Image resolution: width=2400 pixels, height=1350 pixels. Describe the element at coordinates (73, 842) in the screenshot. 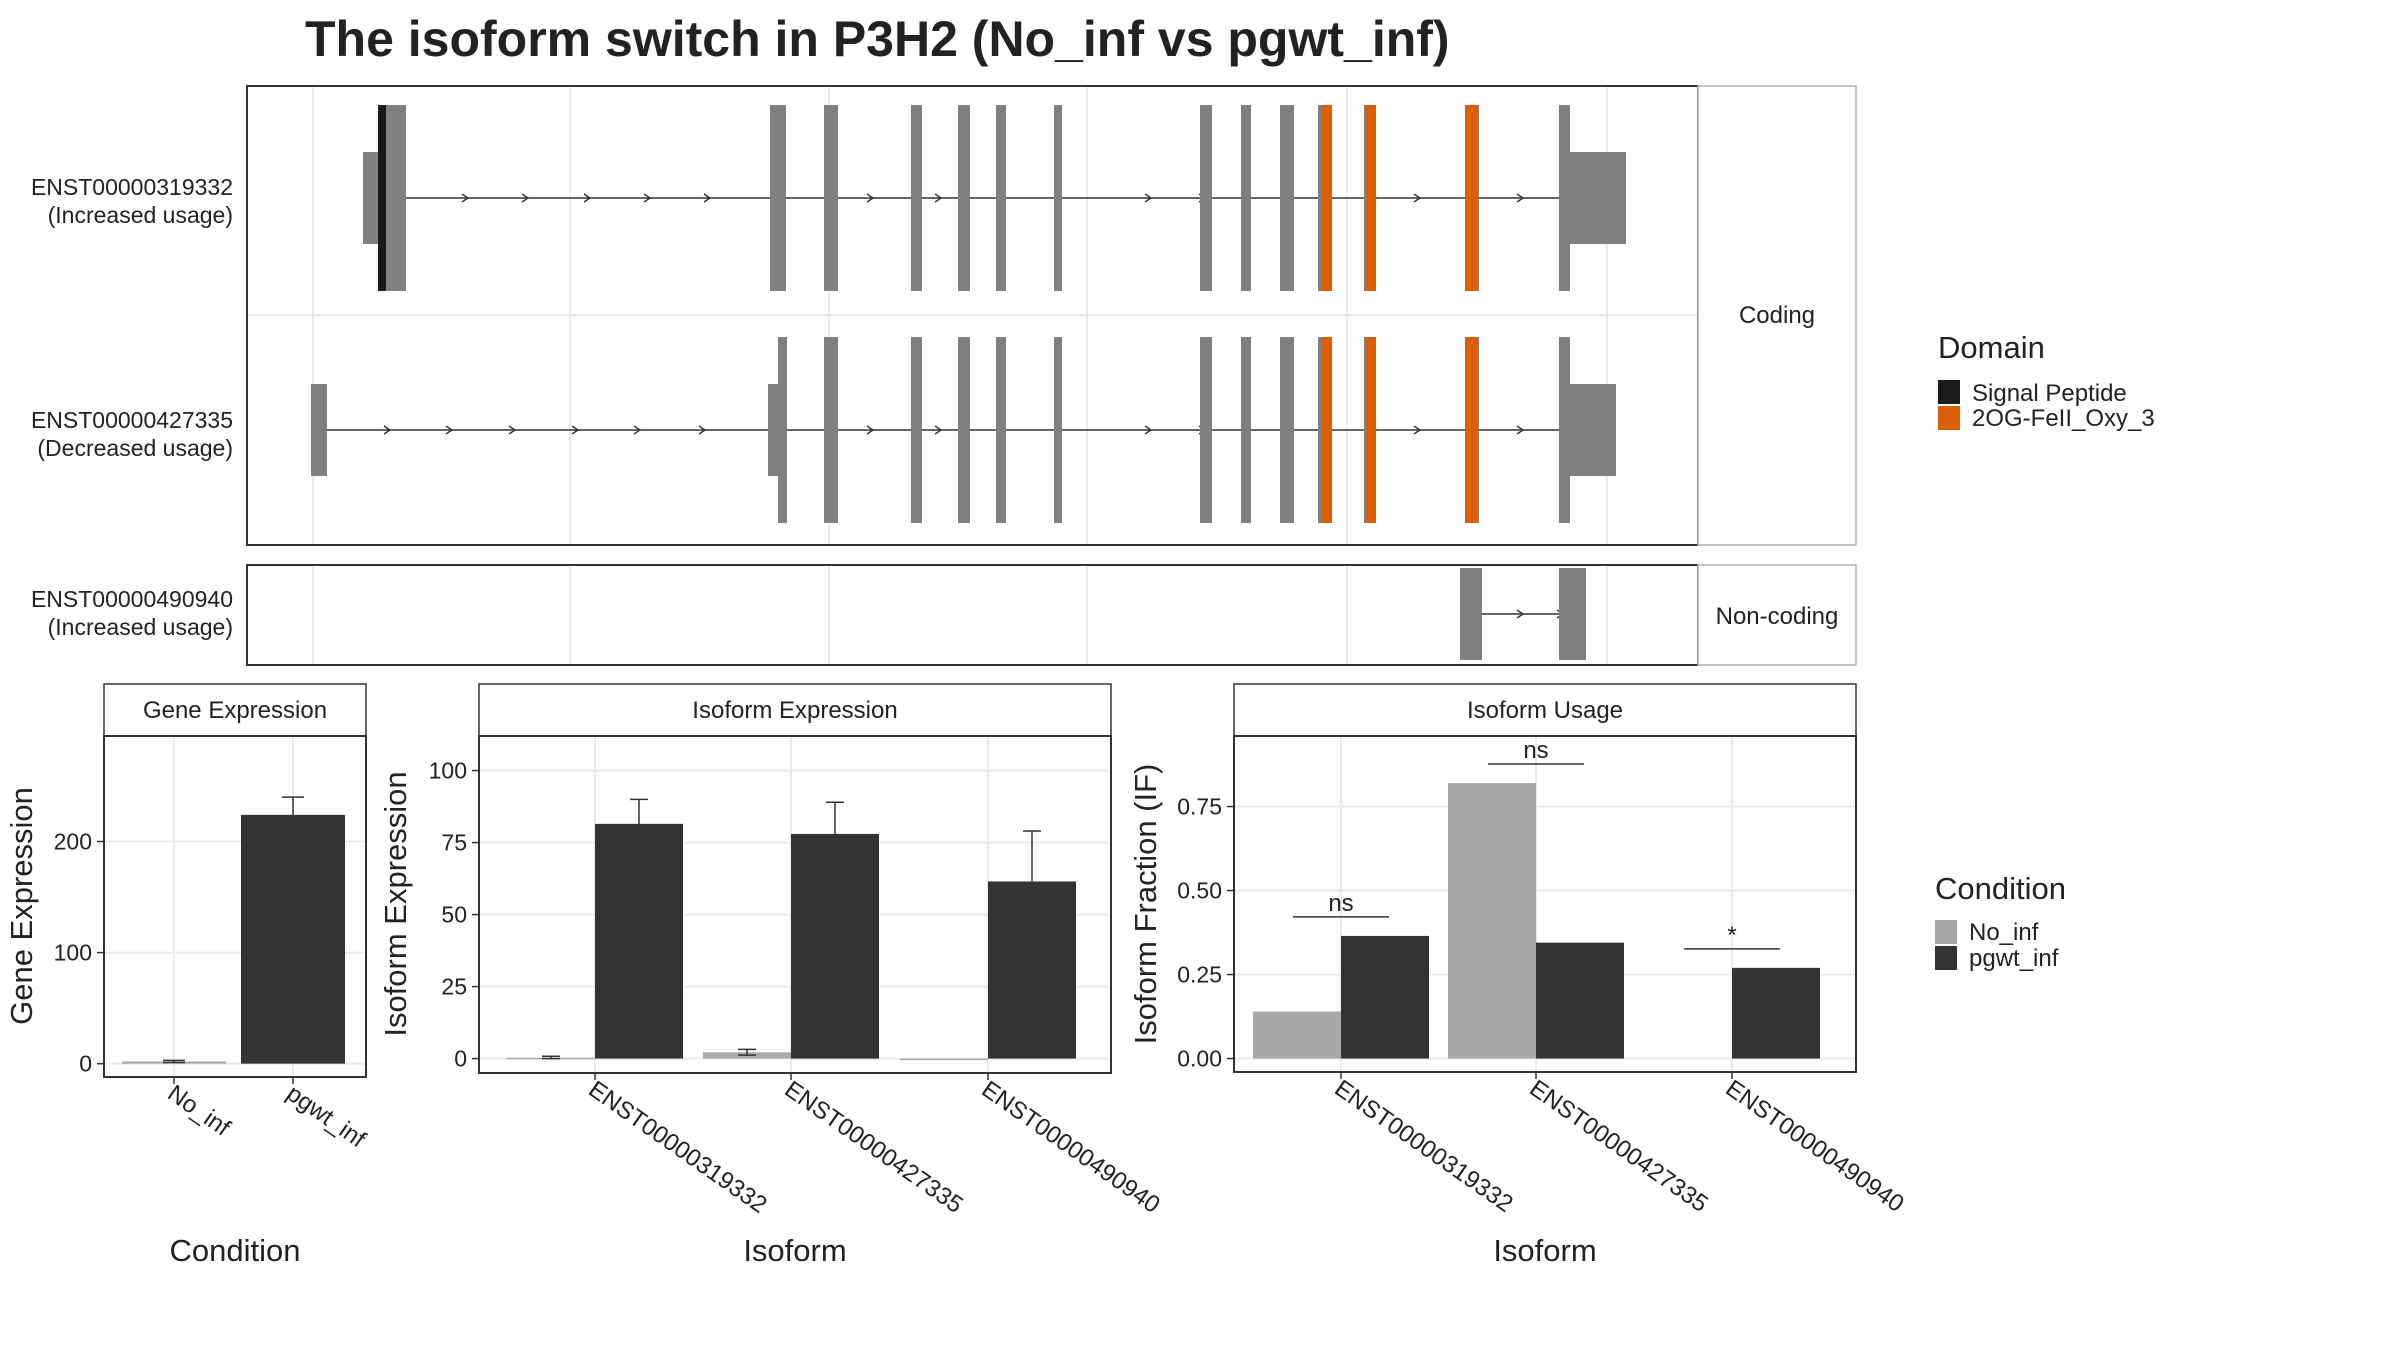

I see `y-tick-label: 200` at that location.